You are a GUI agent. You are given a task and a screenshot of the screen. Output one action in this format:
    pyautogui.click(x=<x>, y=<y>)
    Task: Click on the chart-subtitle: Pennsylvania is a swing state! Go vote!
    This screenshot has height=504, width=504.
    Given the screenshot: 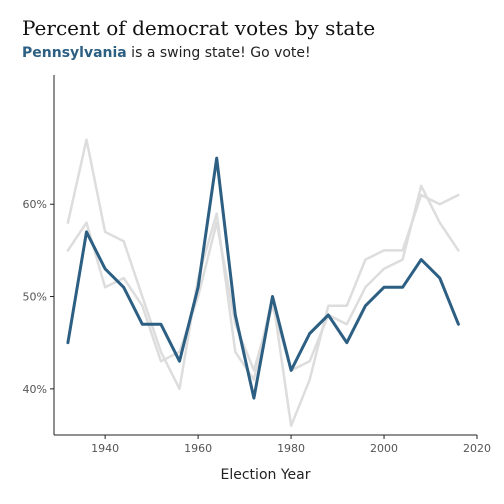 What is the action you would take?
    pyautogui.click(x=166, y=53)
    